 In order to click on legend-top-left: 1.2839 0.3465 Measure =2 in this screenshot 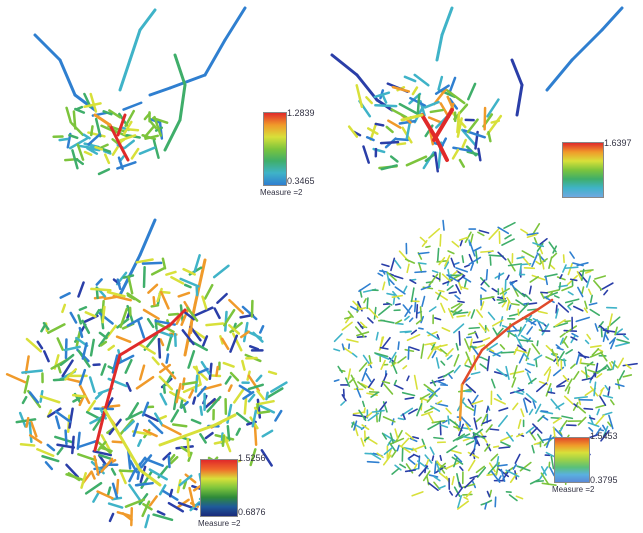, I will do `click(293, 155)`.